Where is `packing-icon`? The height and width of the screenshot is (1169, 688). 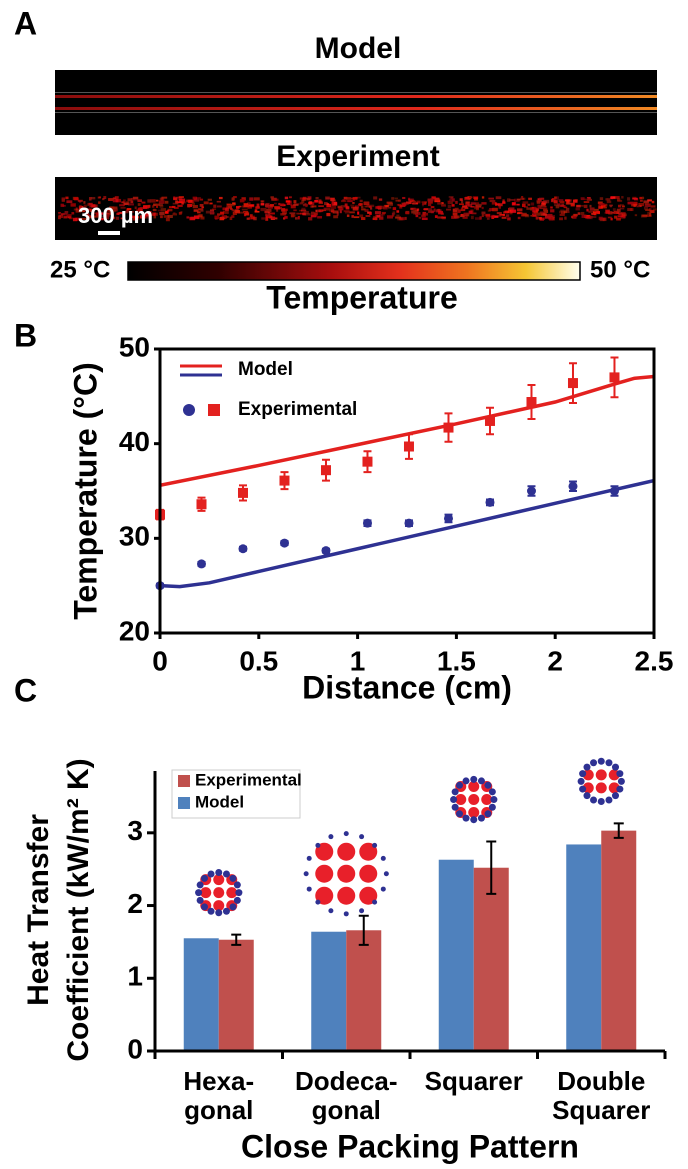
packing-icon is located at coordinates (474, 799).